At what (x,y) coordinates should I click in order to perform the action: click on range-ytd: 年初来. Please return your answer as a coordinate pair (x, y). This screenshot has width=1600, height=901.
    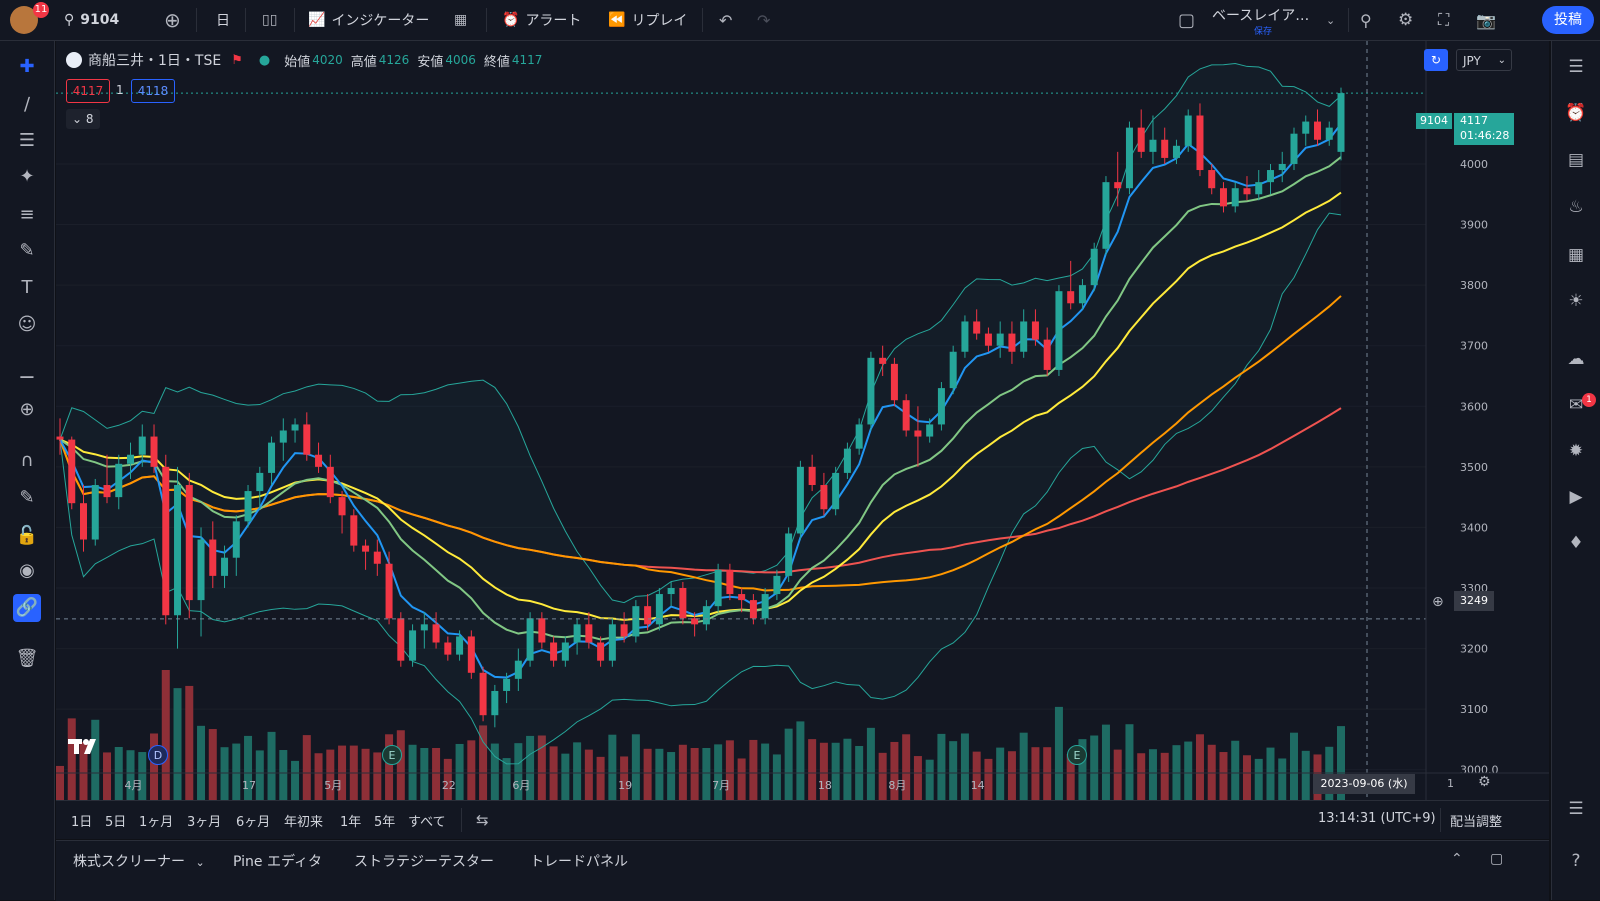
    Looking at the image, I should click on (304, 822).